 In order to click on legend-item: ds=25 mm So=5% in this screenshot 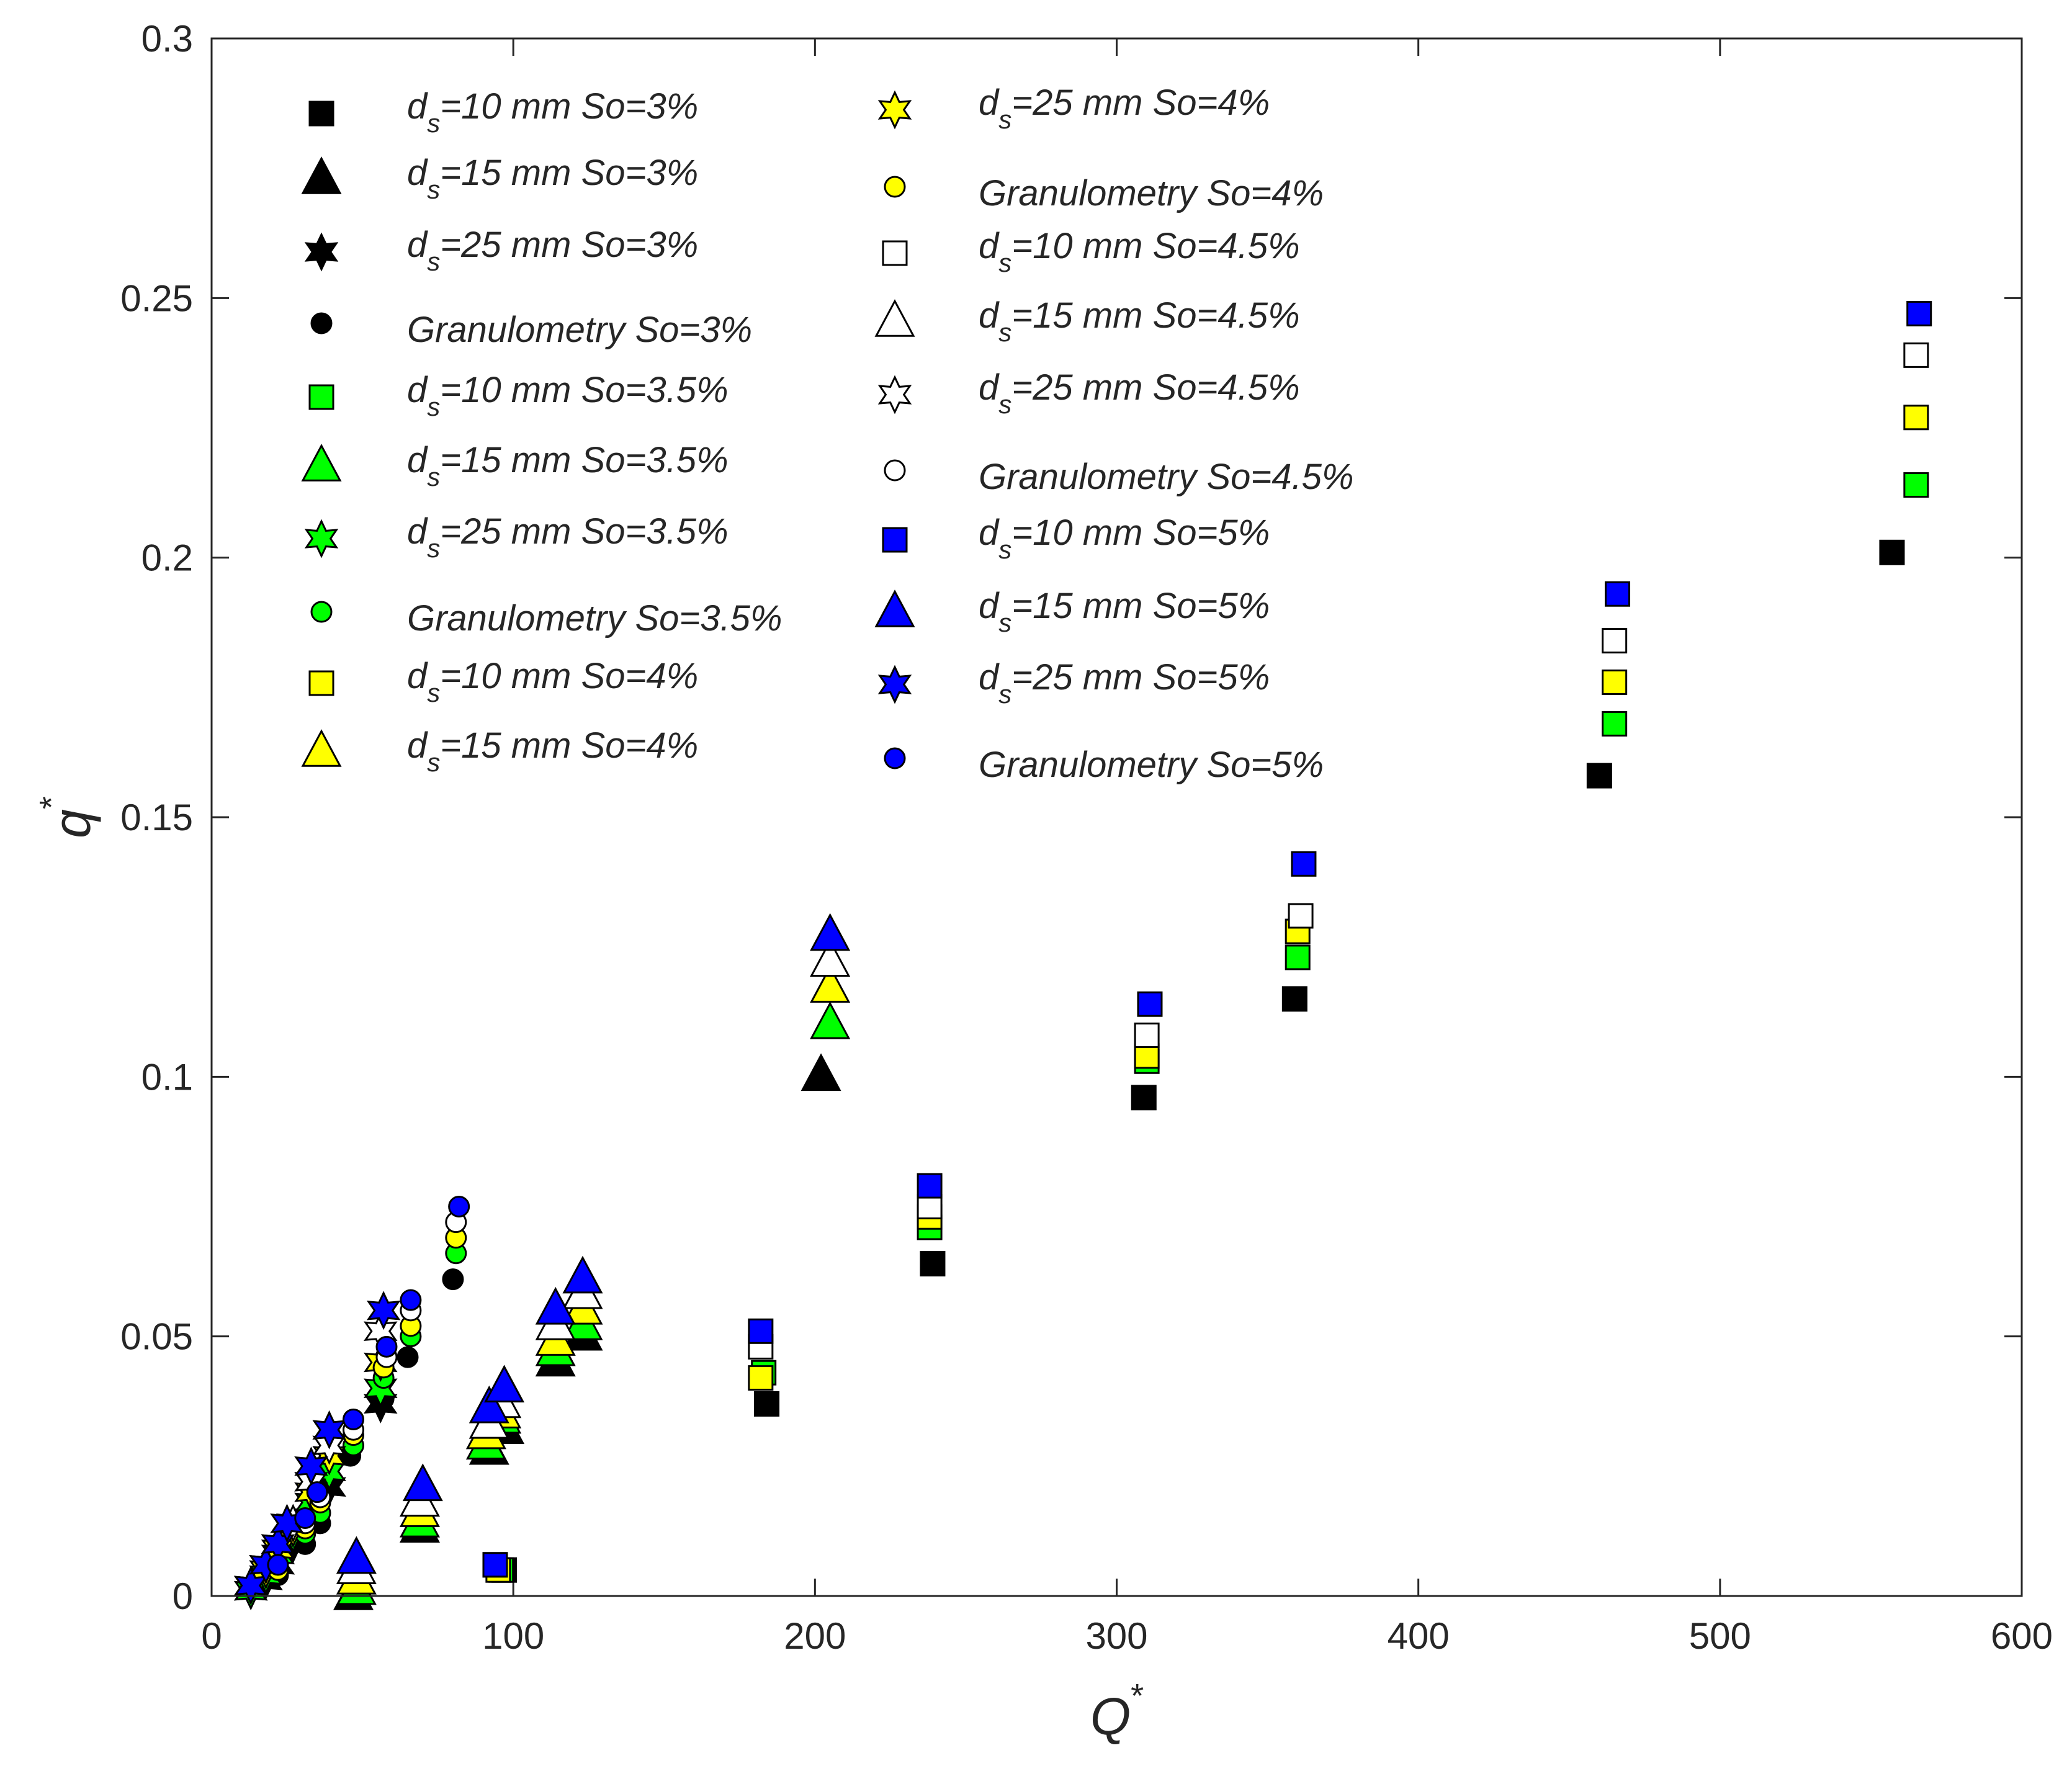, I will do `click(1073, 683)`.